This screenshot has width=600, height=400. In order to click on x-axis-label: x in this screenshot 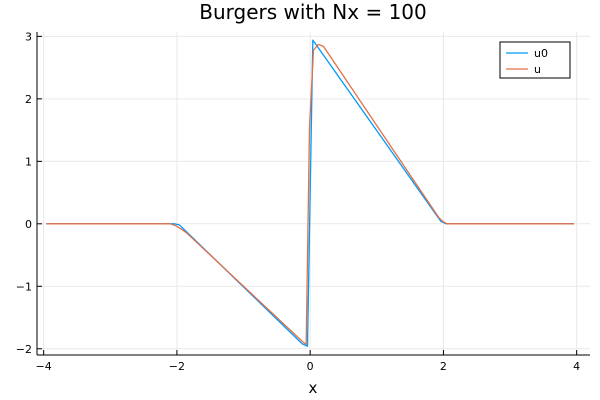, I will do `click(313, 388)`.